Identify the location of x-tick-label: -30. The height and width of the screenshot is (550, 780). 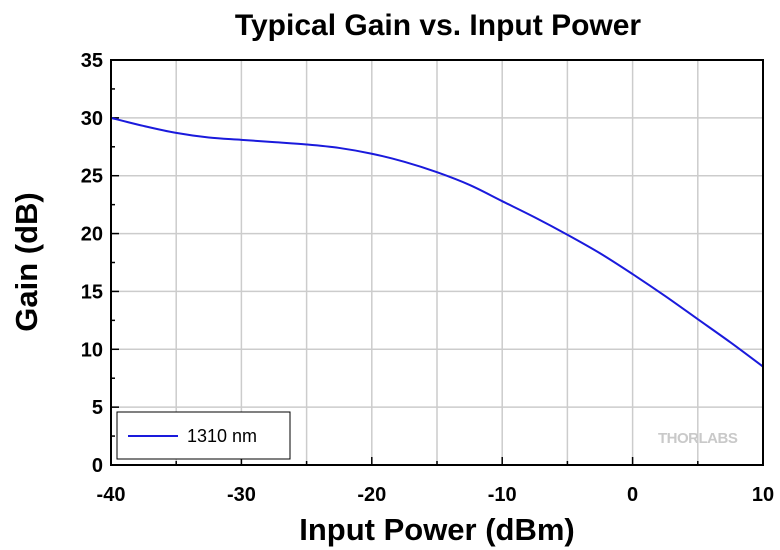
(241, 495).